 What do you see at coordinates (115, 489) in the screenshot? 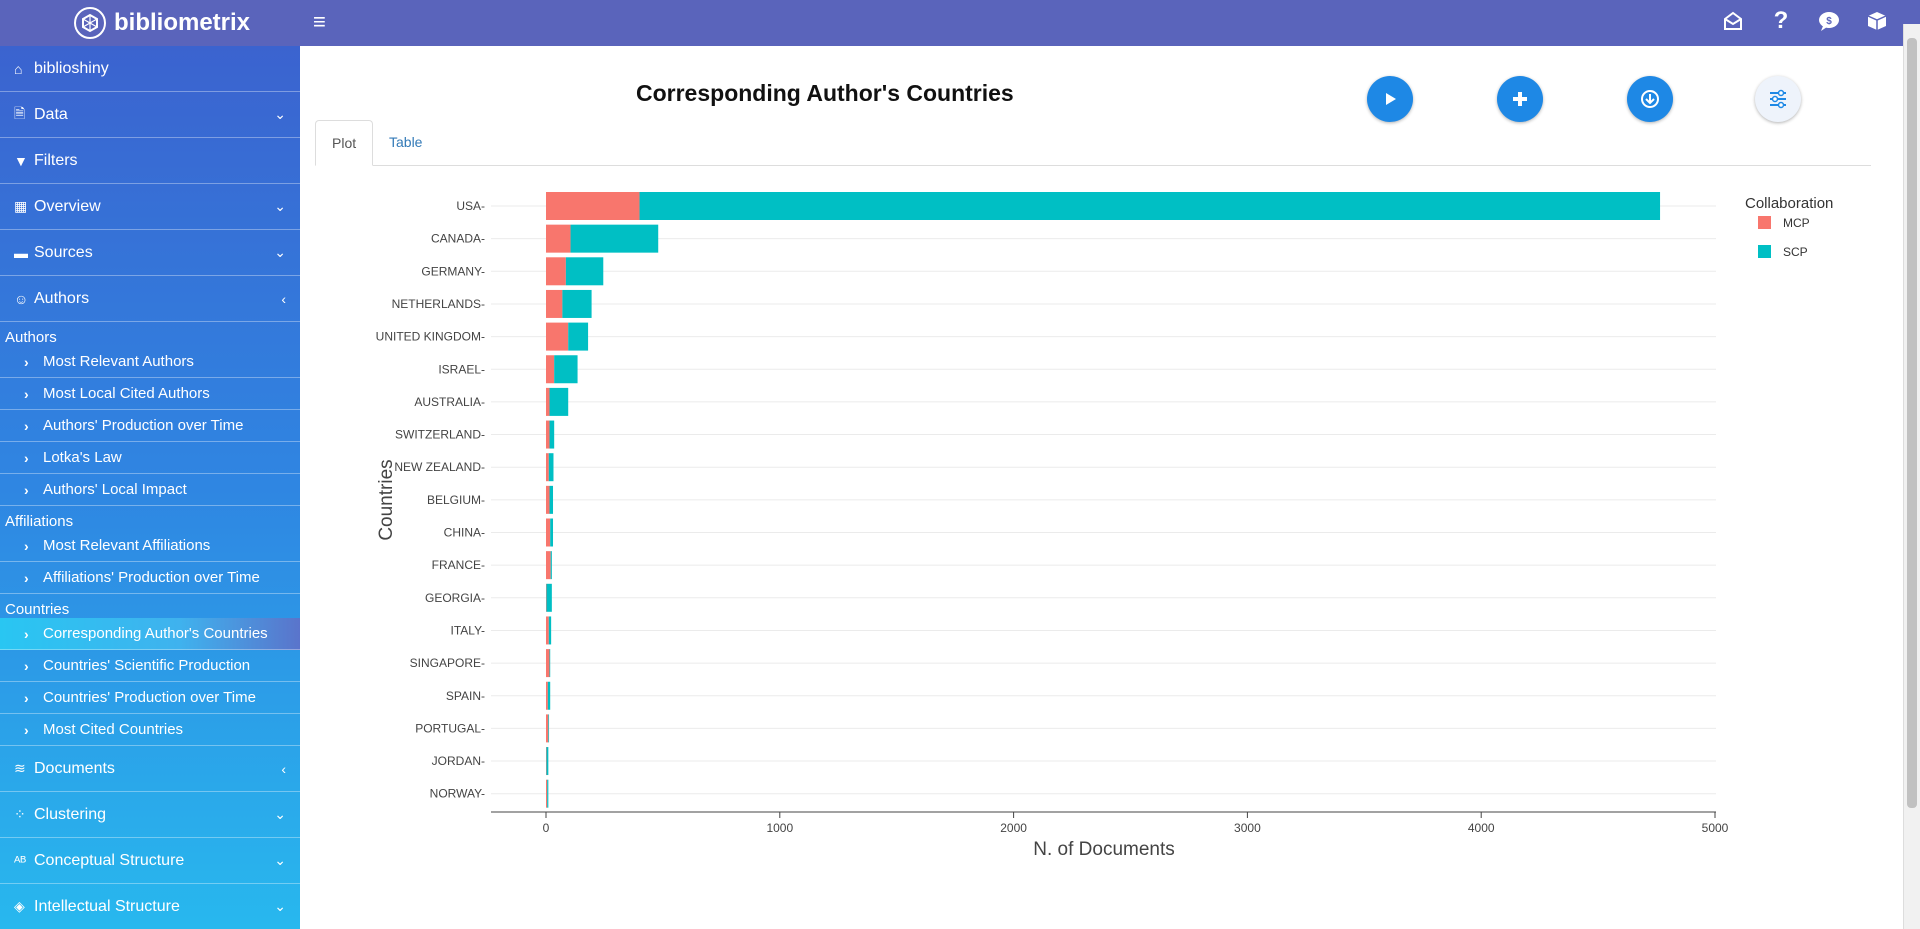
I see `sidebar-item-label: Authors' Local Impact` at bounding box center [115, 489].